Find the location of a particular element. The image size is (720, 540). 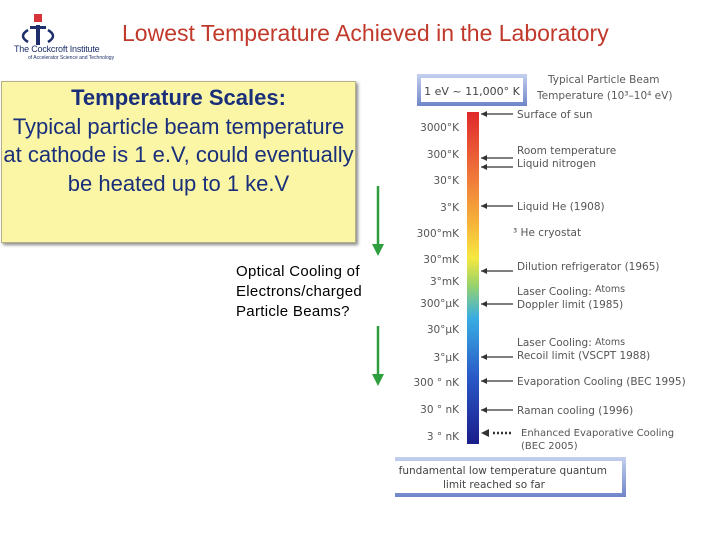

enhanced-label: (BEC 2005) is located at coordinates (549, 446).